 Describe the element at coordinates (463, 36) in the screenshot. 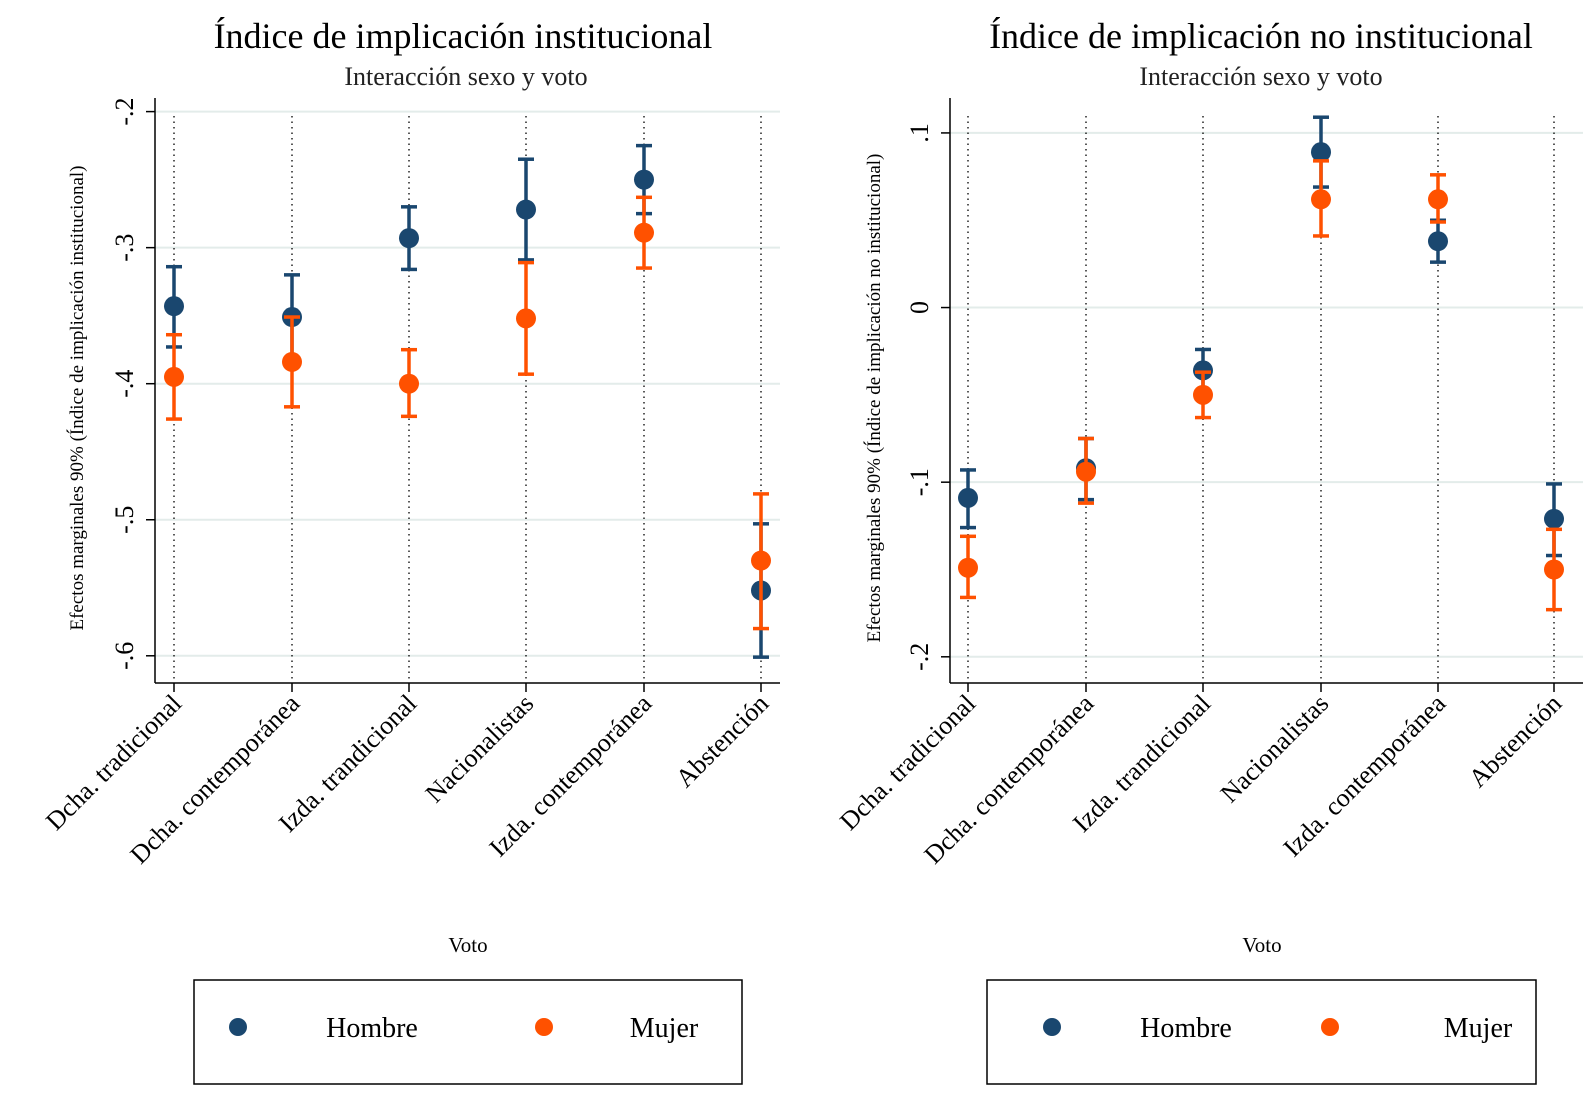

I see `chart-title: Índice de implicación institucional` at that location.